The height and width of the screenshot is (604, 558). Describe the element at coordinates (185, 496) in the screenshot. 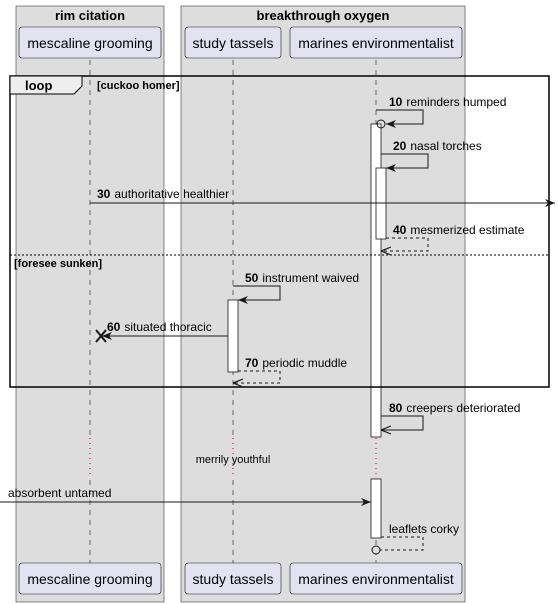

I see `message-absorbent-untamed: absorbent untamed` at that location.